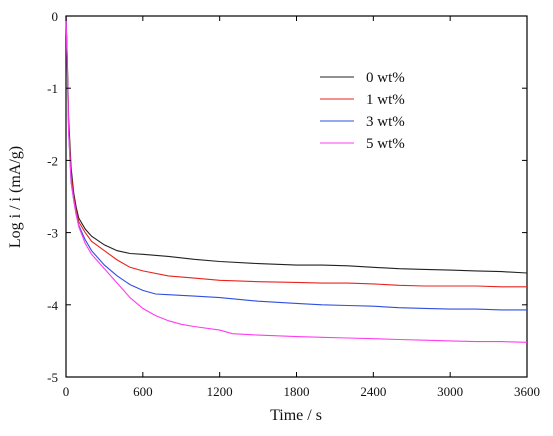 The width and height of the screenshot is (553, 436). I want to click on x-tick-label: 600, so click(143, 391).